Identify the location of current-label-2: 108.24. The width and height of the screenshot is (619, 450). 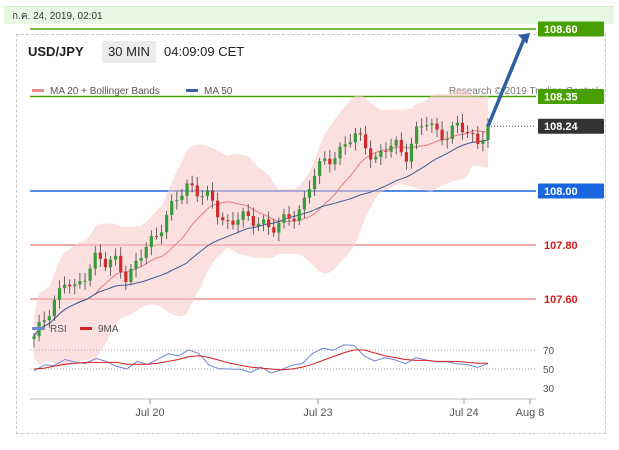
(561, 127).